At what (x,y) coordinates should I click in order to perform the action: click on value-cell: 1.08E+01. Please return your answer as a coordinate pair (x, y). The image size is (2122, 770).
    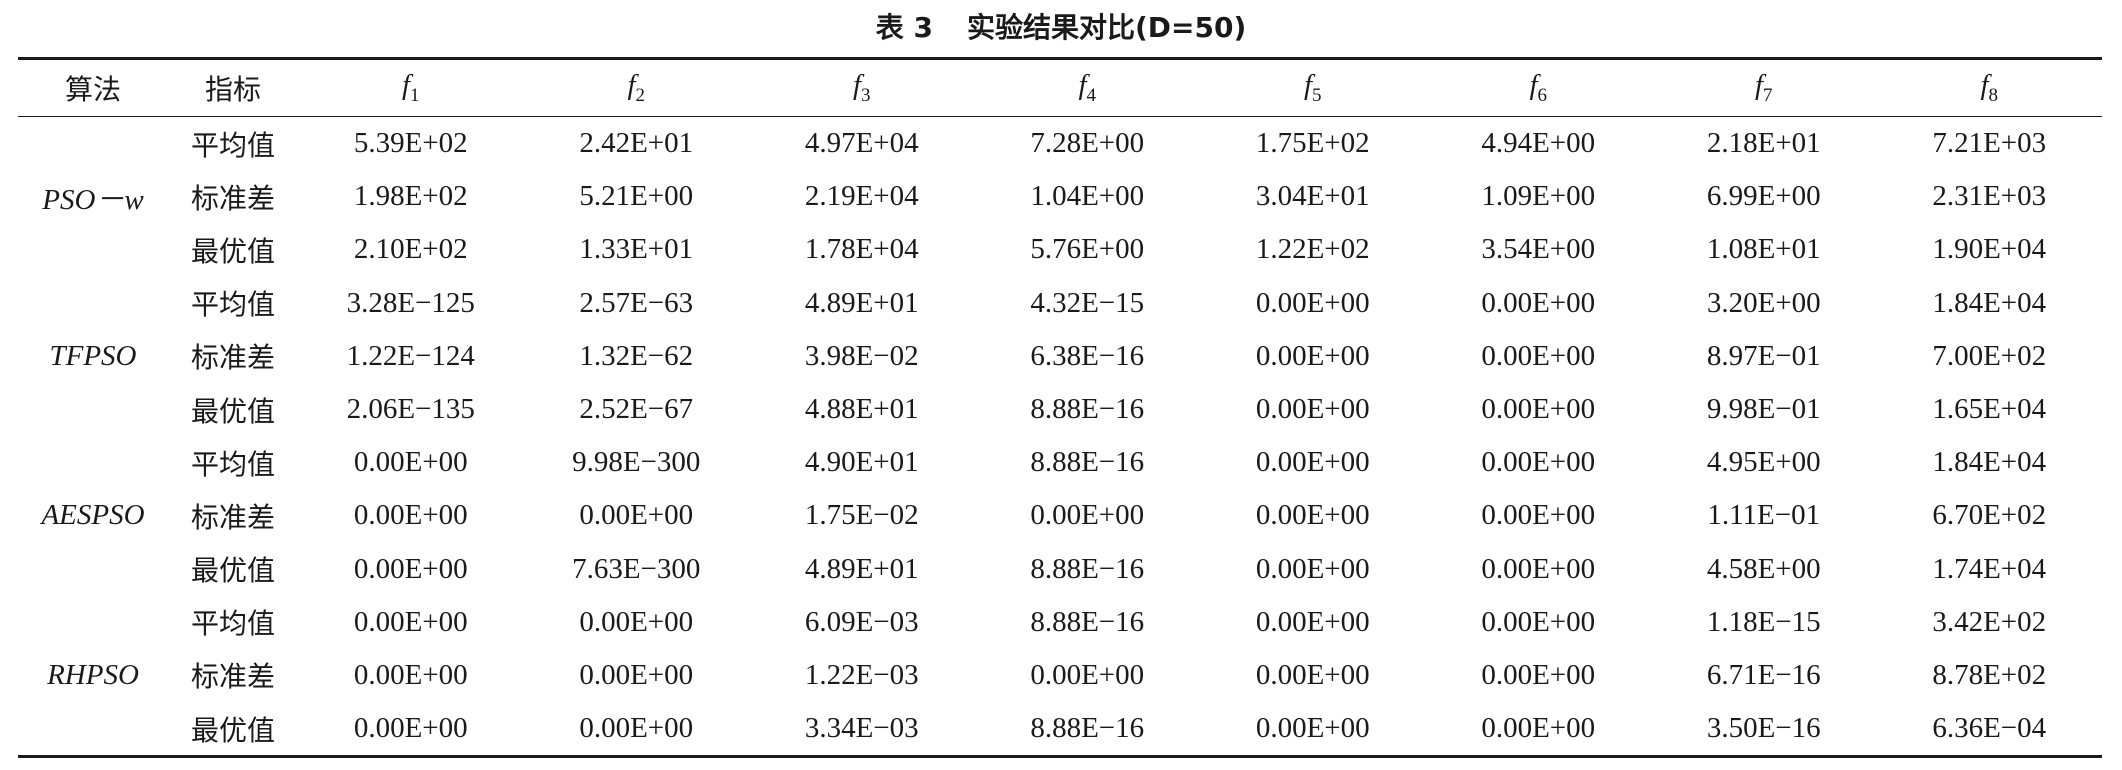
    Looking at the image, I should click on (1763, 249).